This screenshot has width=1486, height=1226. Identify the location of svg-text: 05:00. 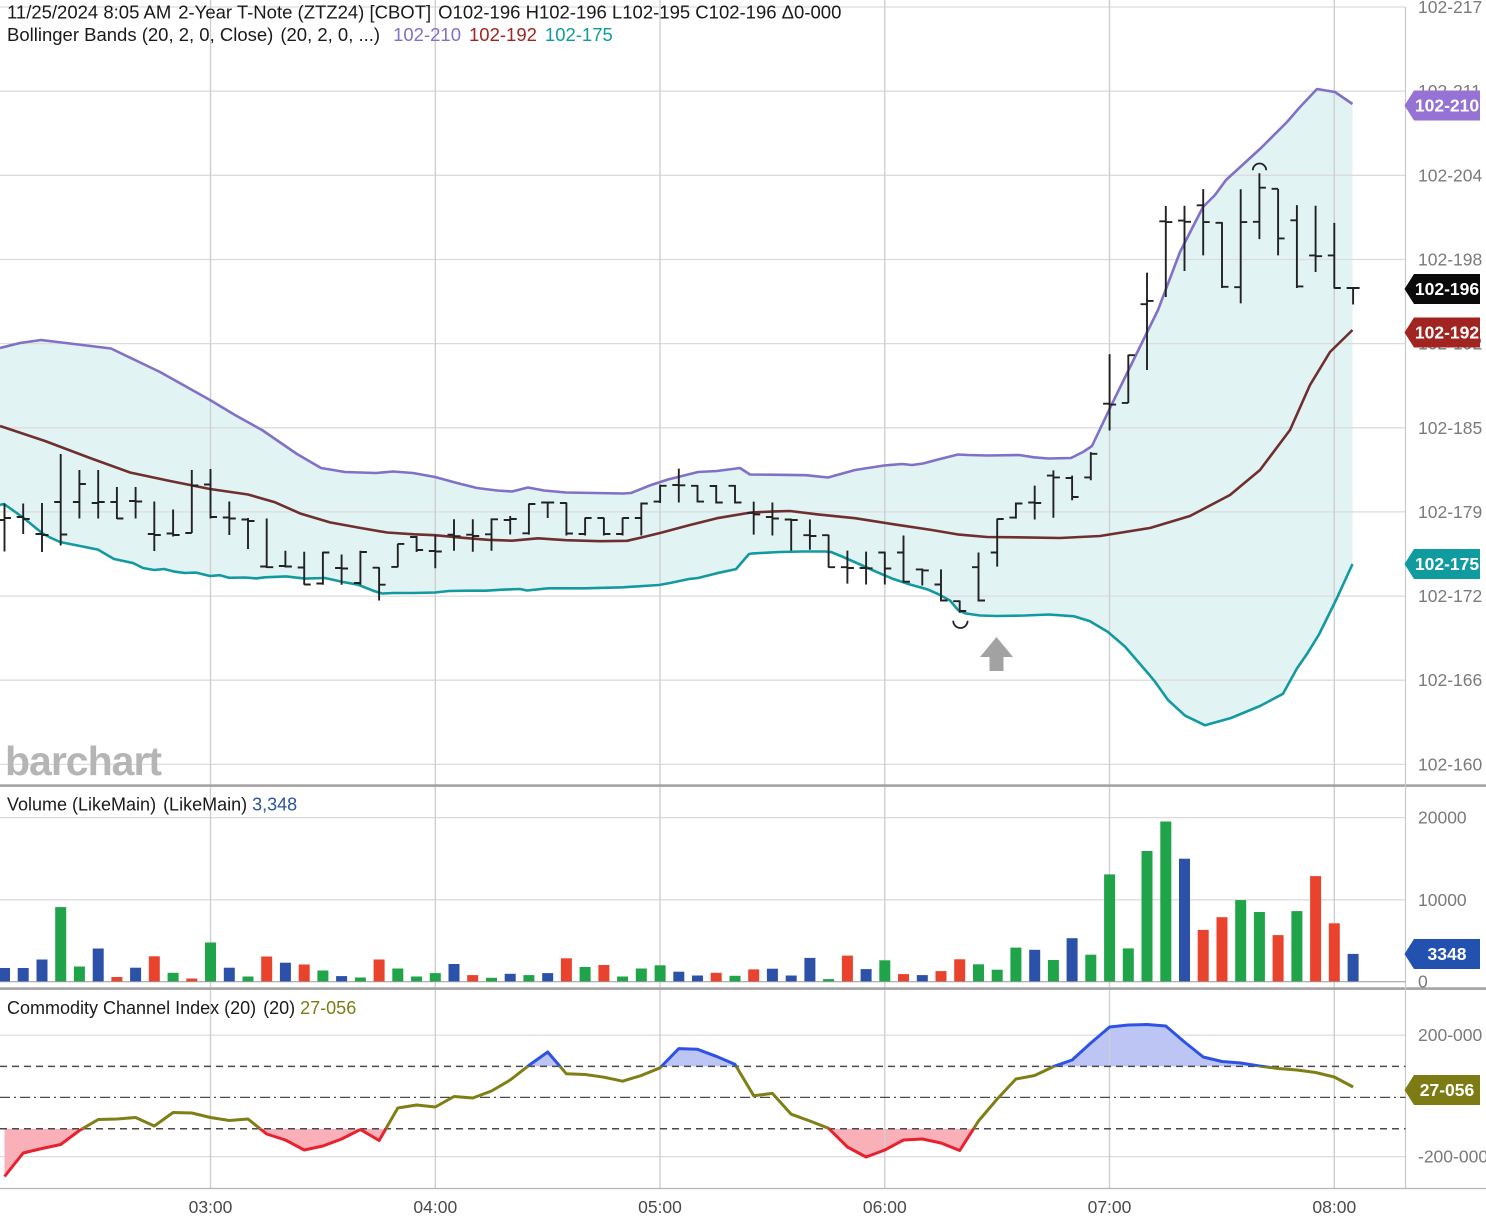
(660, 1207).